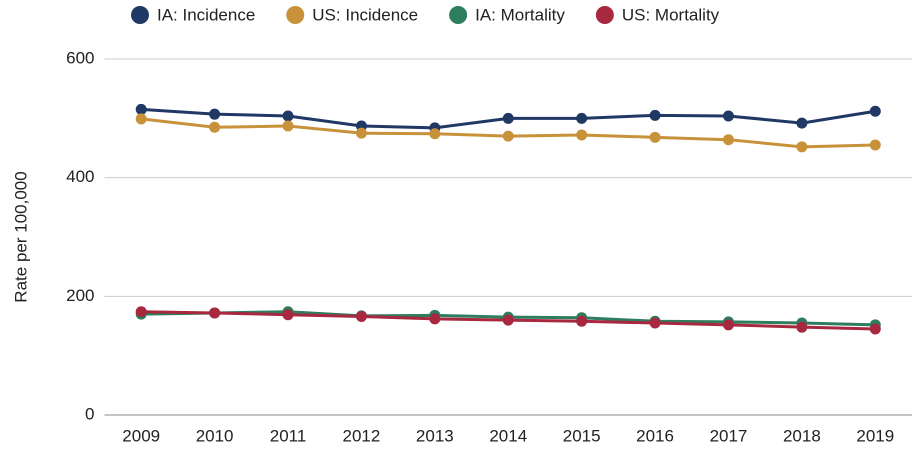  Describe the element at coordinates (89, 413) in the screenshot. I see `y-tick-label: 0` at that location.